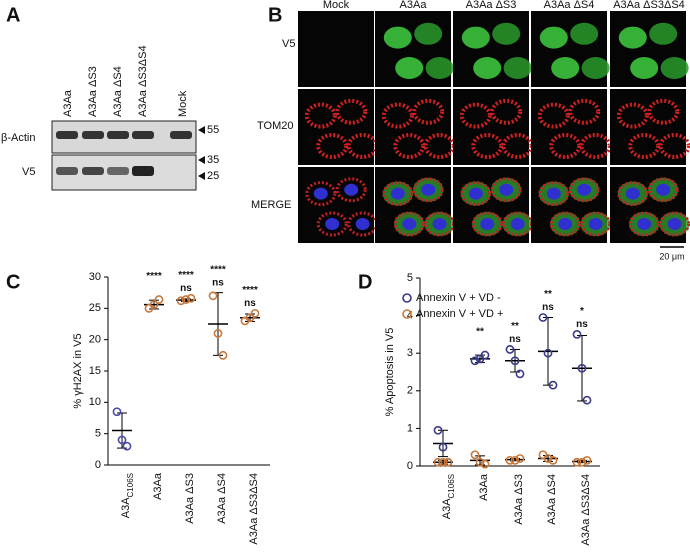  I want to click on x-tick-label: A3AC106S, so click(127, 495).